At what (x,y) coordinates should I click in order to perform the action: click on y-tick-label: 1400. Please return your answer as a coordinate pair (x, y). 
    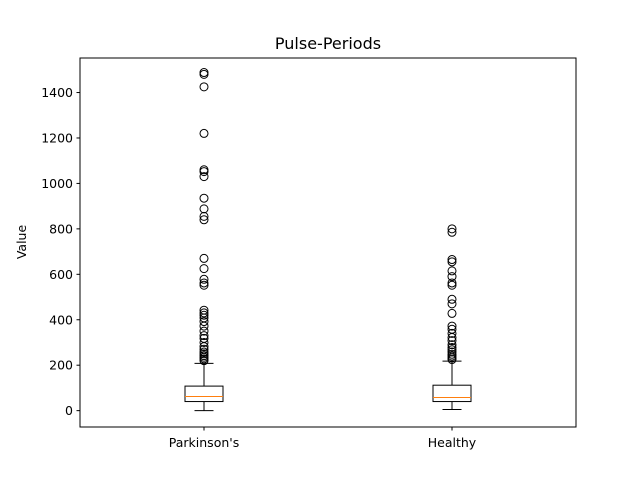
    Looking at the image, I should click on (57, 92).